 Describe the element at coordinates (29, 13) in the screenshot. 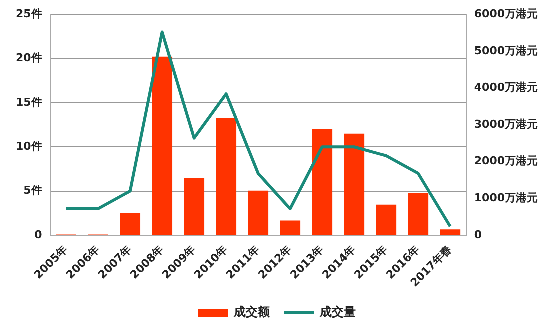

I see `y-tick-label: 25件` at that location.